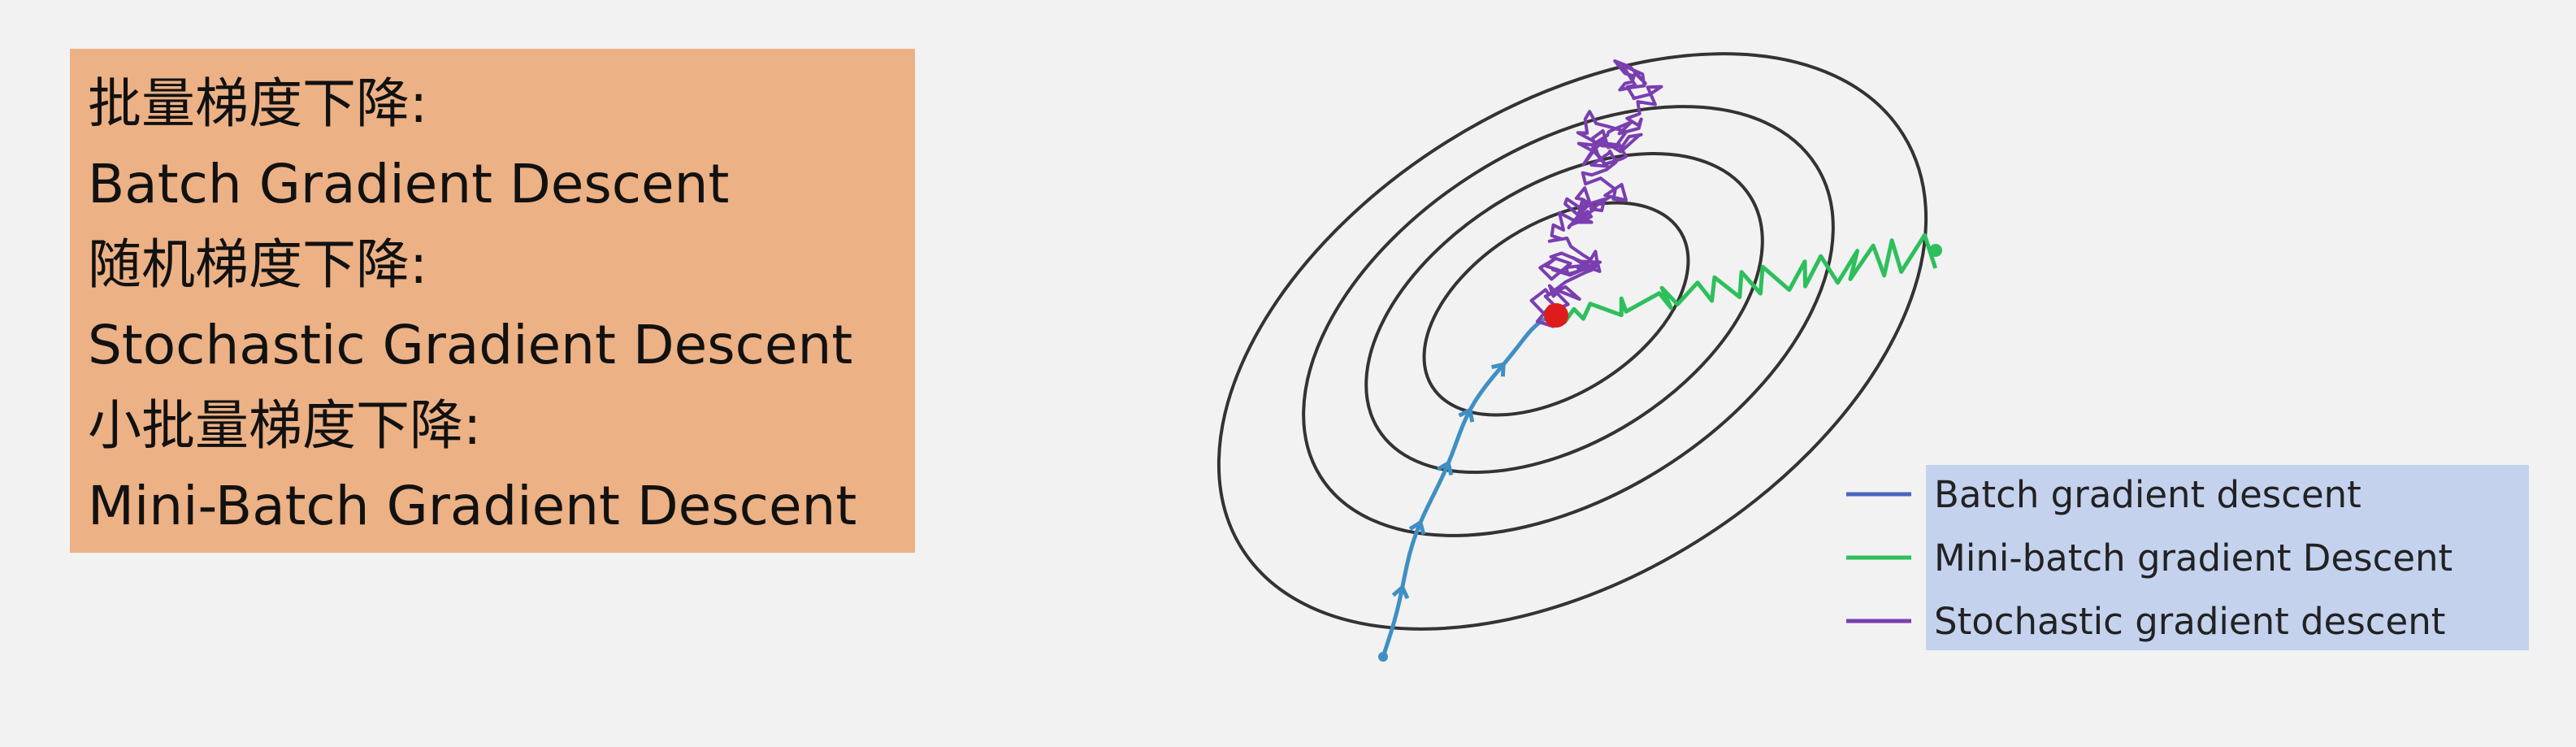 Image resolution: width=2576 pixels, height=747 pixels. What do you see at coordinates (258, 264) in the screenshot?
I see `sgd-chinese-label: 随机梯度下降:` at bounding box center [258, 264].